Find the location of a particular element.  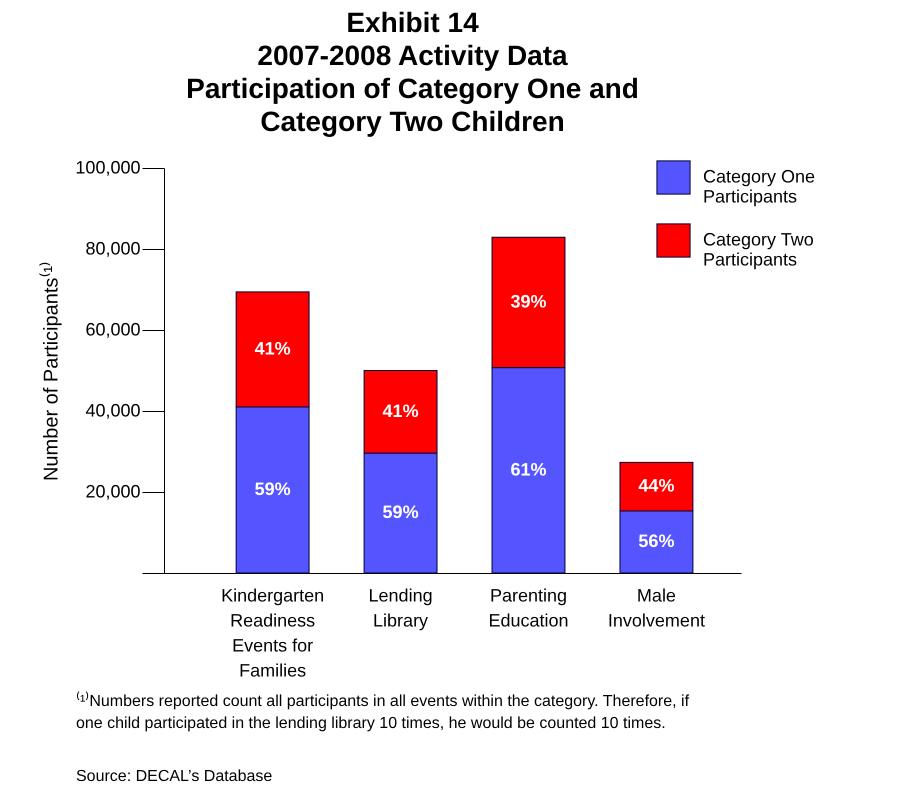

y-tick-label: 100,000 is located at coordinates (107, 168).